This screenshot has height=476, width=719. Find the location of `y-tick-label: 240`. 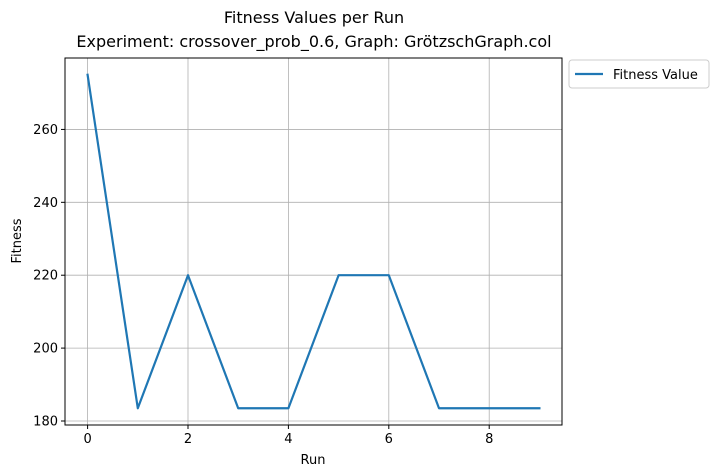

y-tick-label: 240 is located at coordinates (45, 203).